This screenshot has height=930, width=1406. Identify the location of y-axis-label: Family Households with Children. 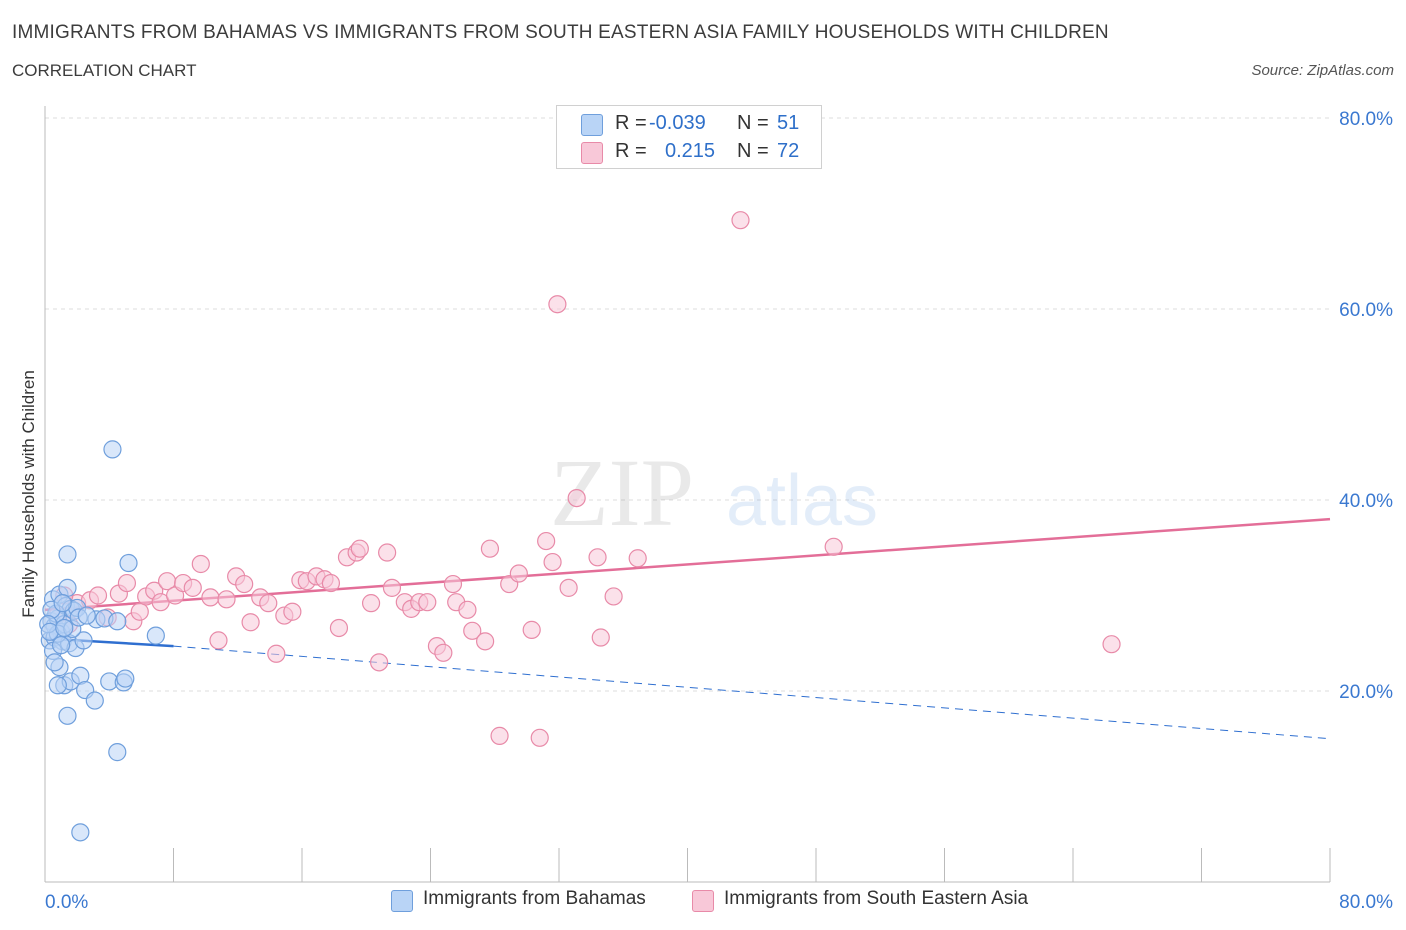
(28, 494).